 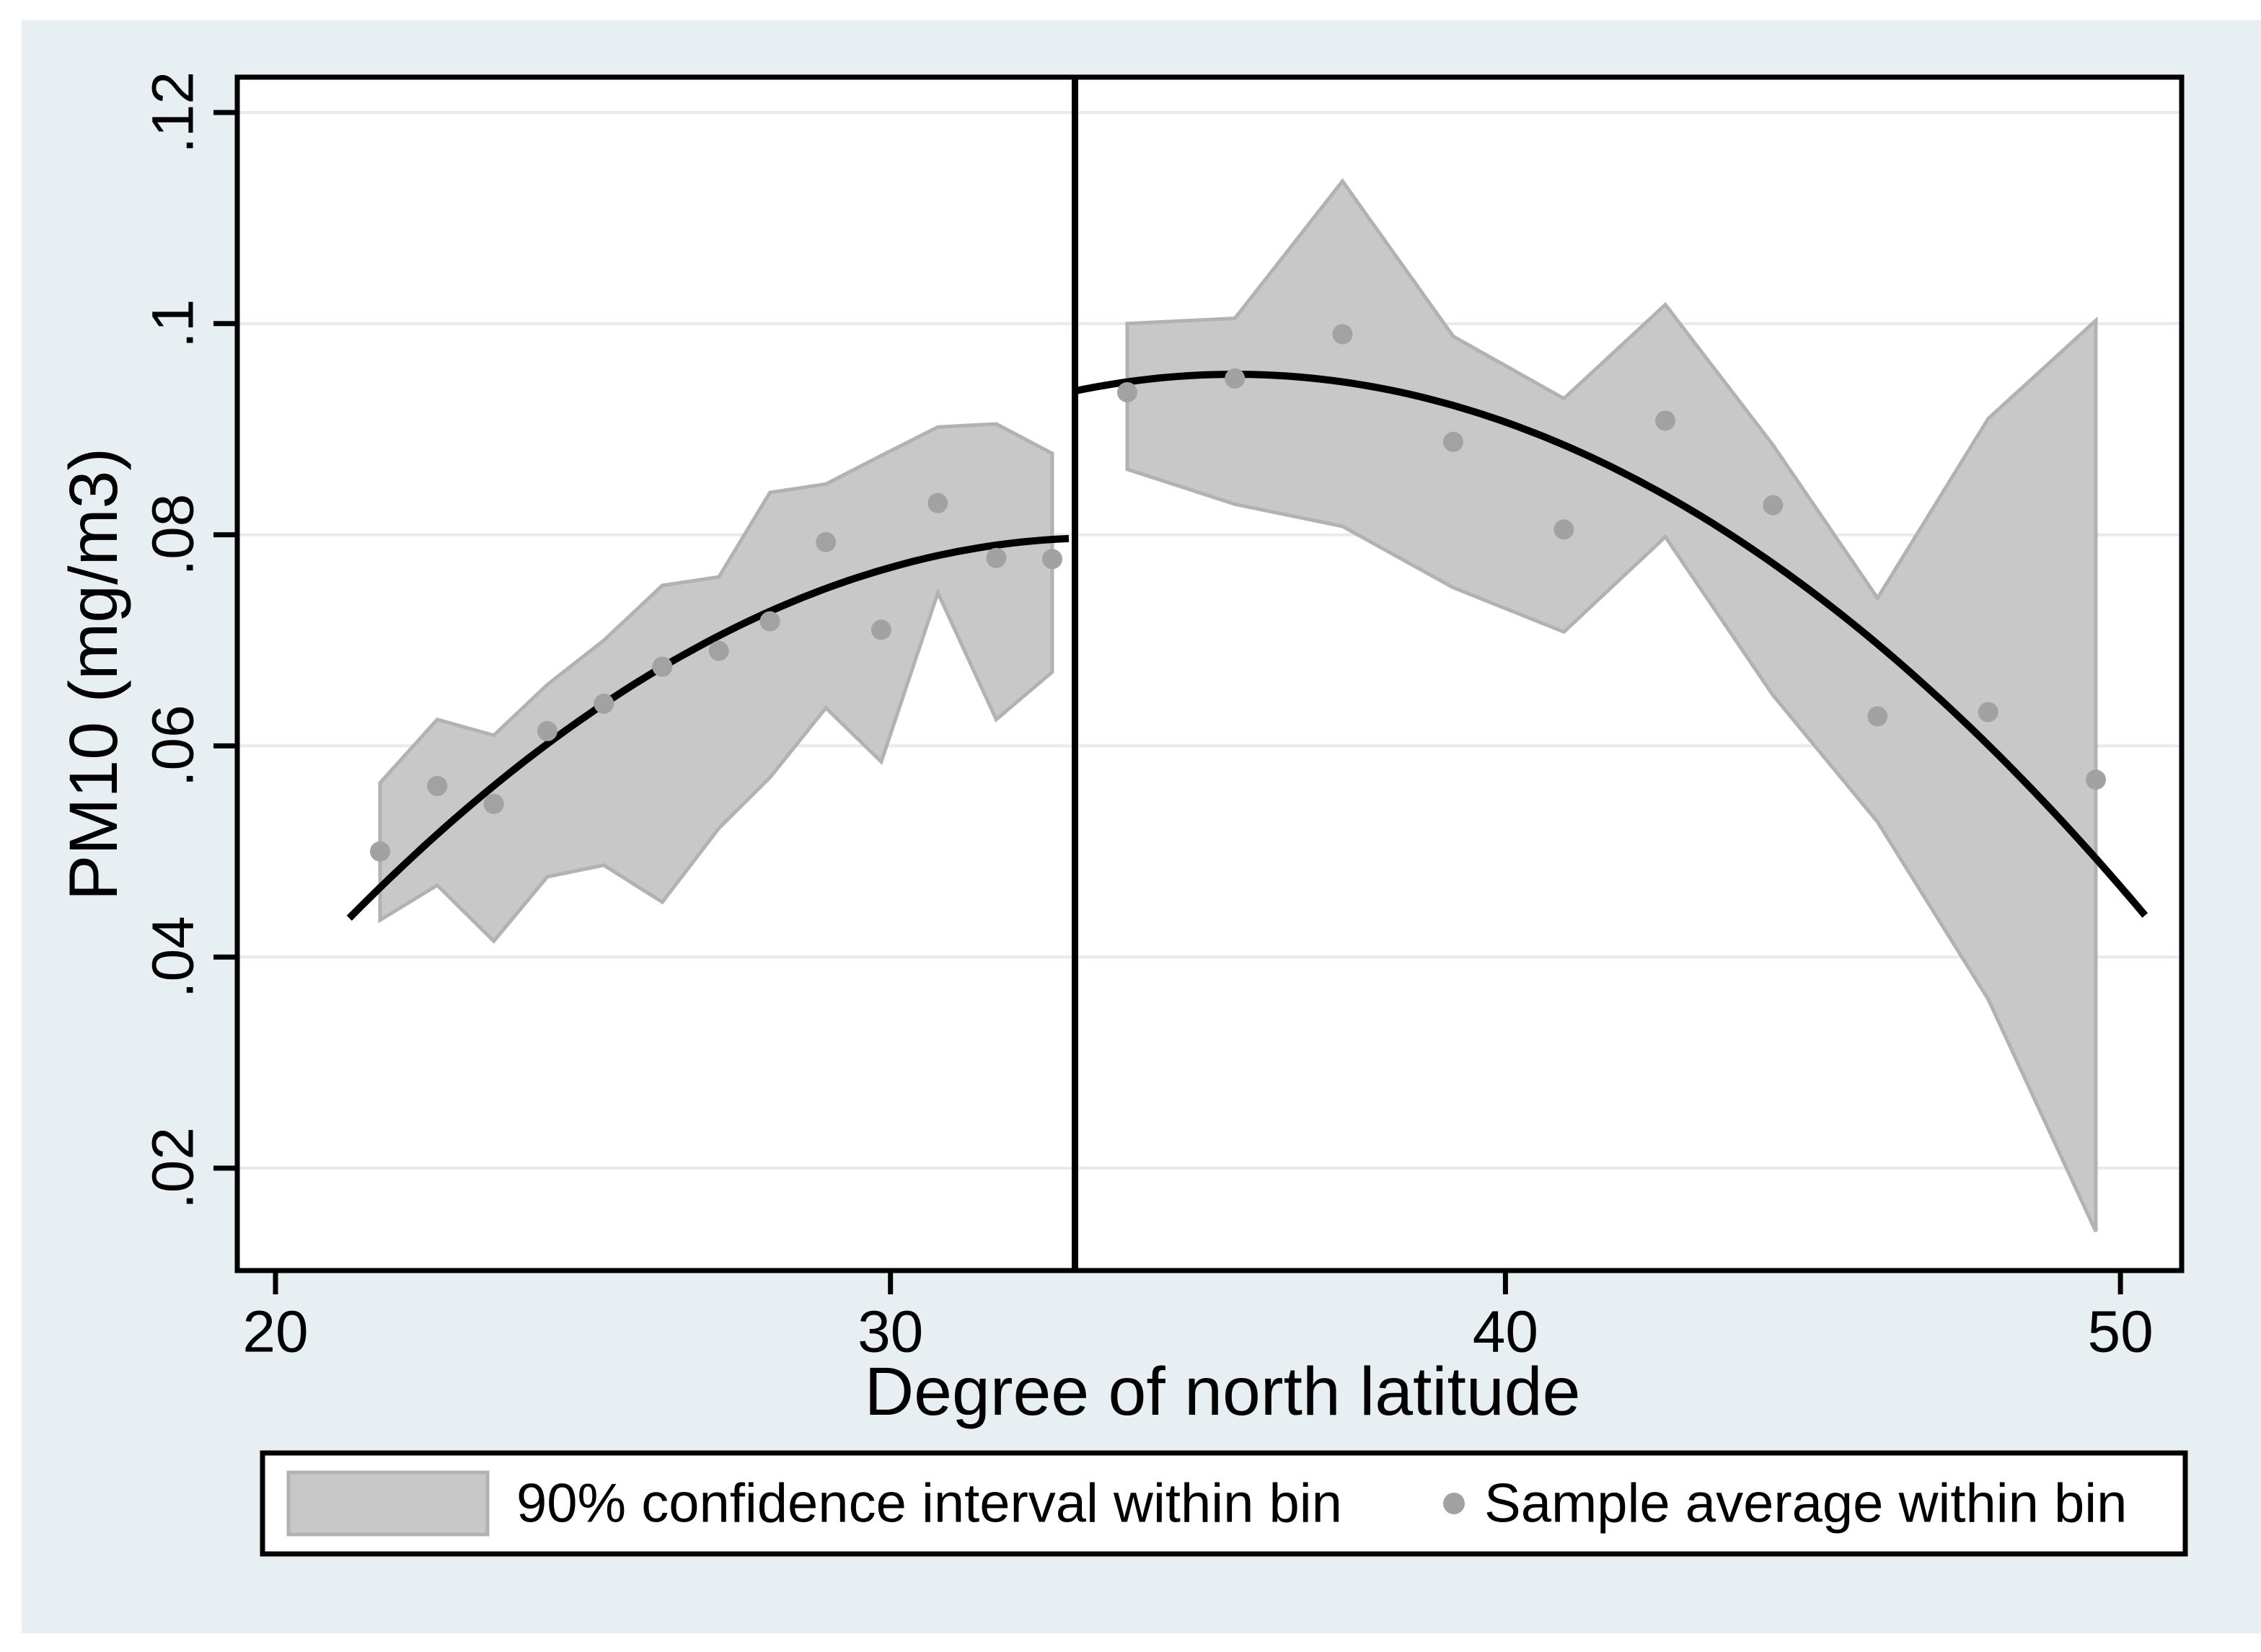 I want to click on fit-curve-south_of_river, so click(x=708, y=727).